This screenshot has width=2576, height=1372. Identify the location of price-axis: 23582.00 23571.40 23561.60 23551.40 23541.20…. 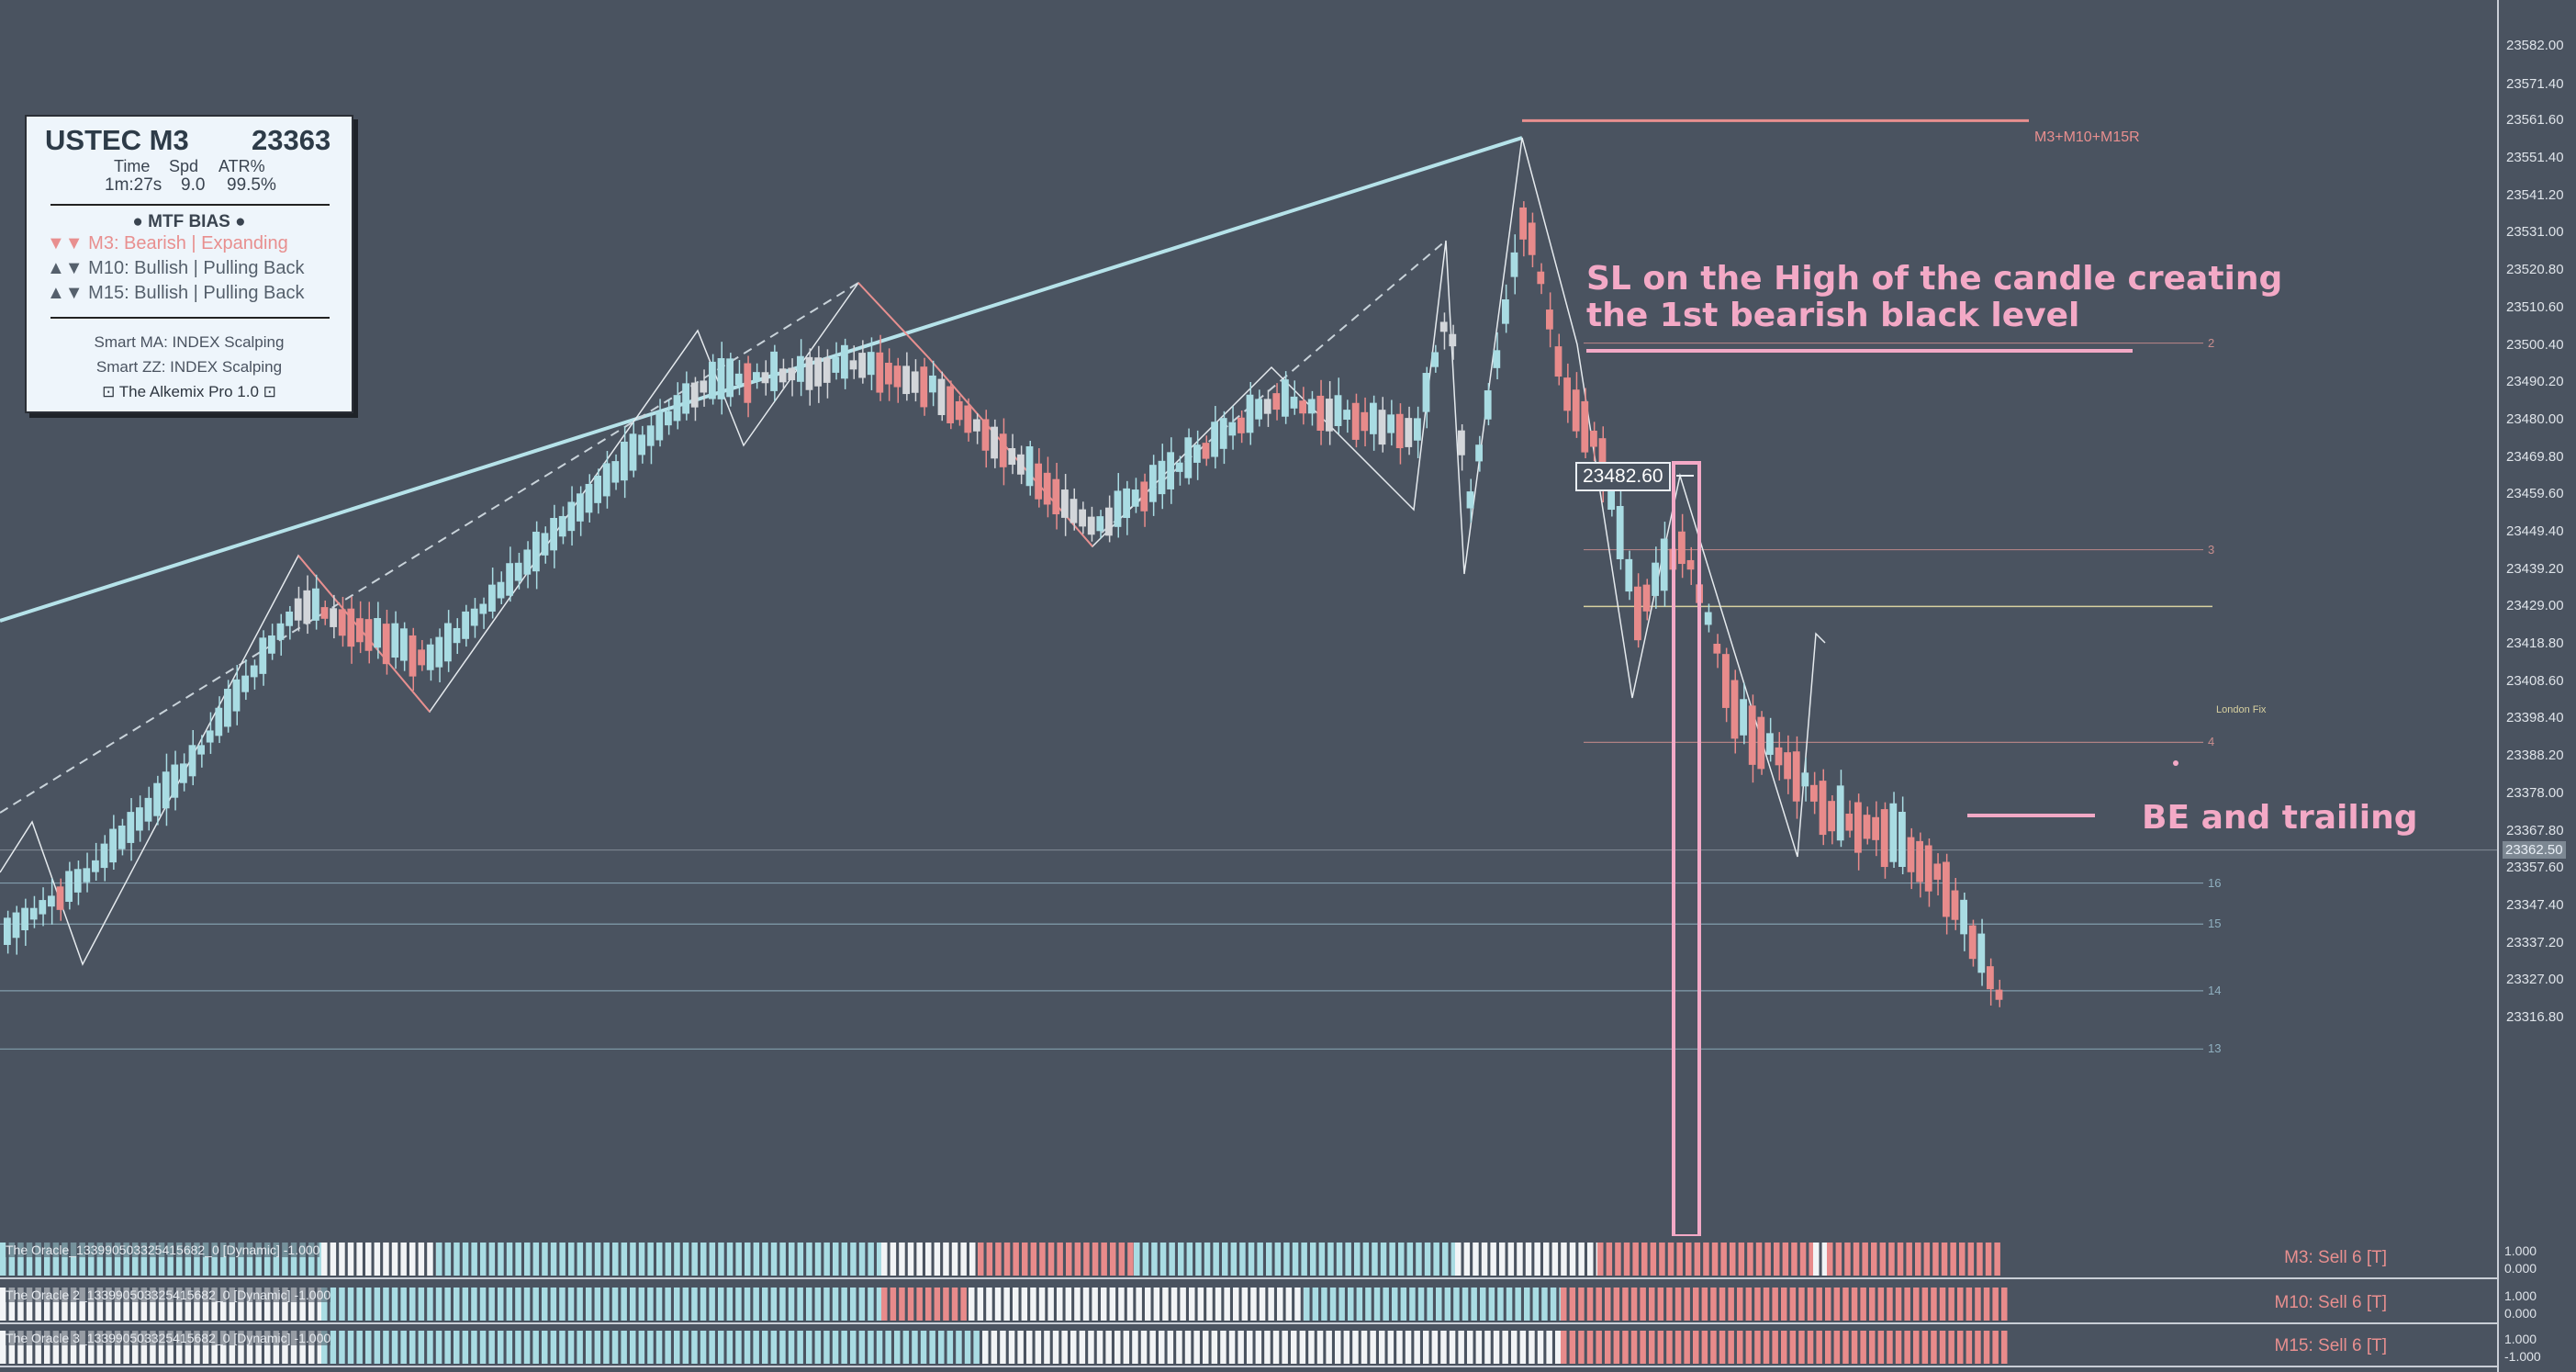
(2536, 686).